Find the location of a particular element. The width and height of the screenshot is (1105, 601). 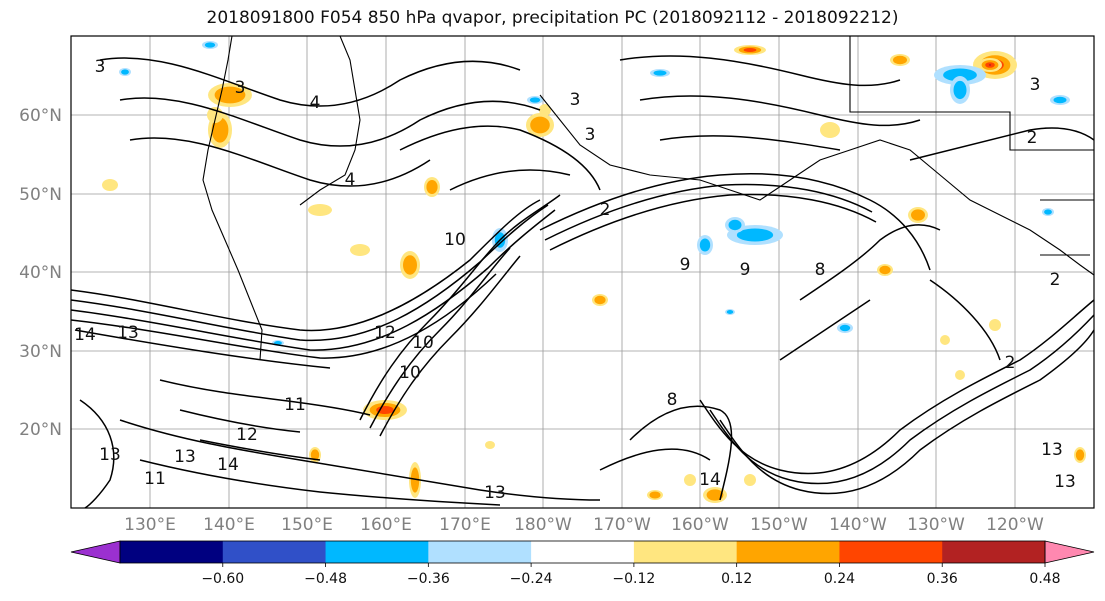

colorbar-tick-label: −0.60 is located at coordinates (222, 579).